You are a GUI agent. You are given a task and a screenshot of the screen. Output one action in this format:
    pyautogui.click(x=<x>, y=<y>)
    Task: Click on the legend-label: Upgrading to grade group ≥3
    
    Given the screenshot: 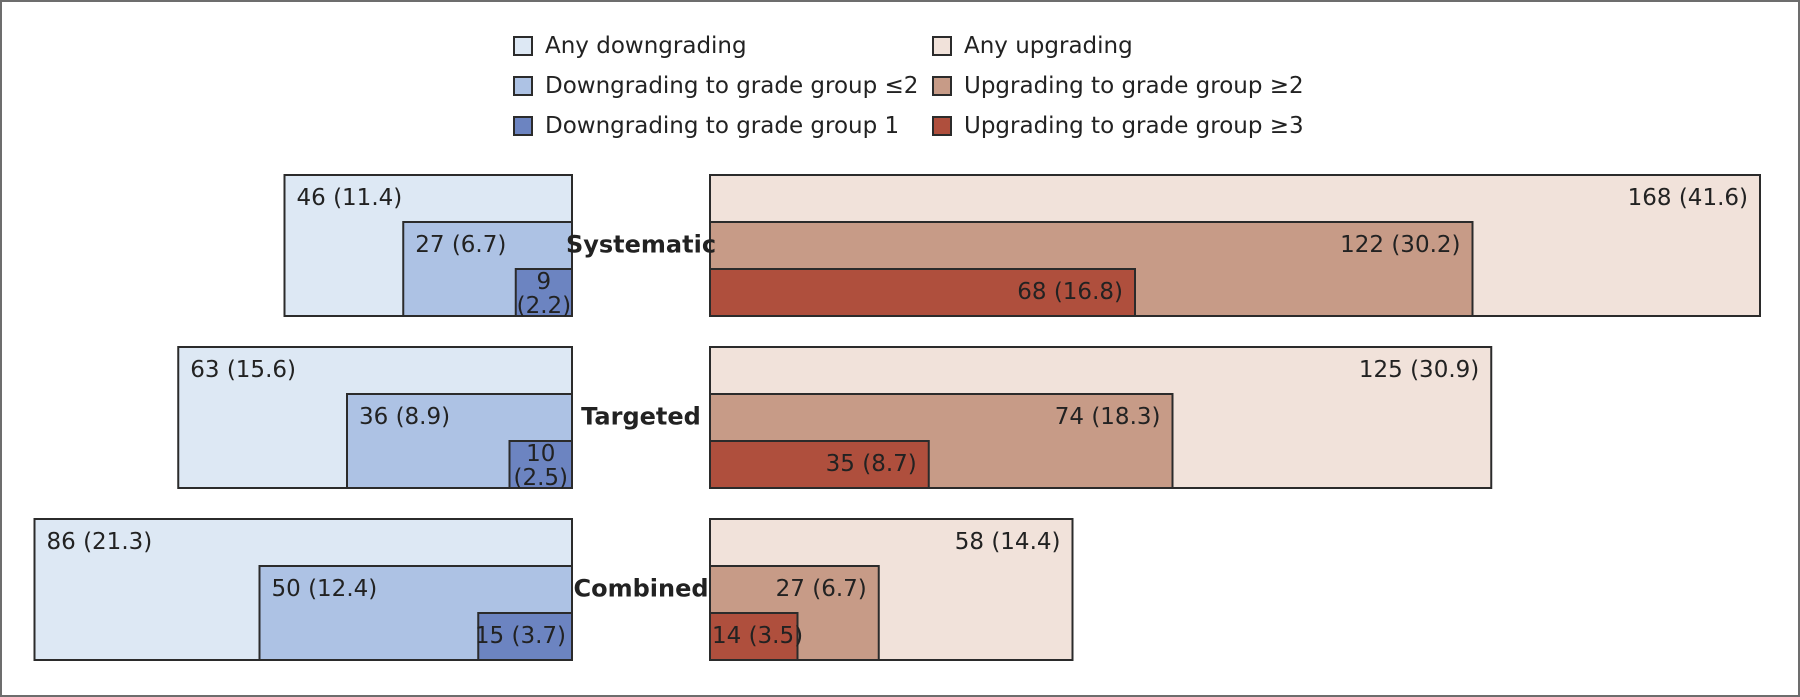 What is the action you would take?
    pyautogui.click(x=1134, y=126)
    